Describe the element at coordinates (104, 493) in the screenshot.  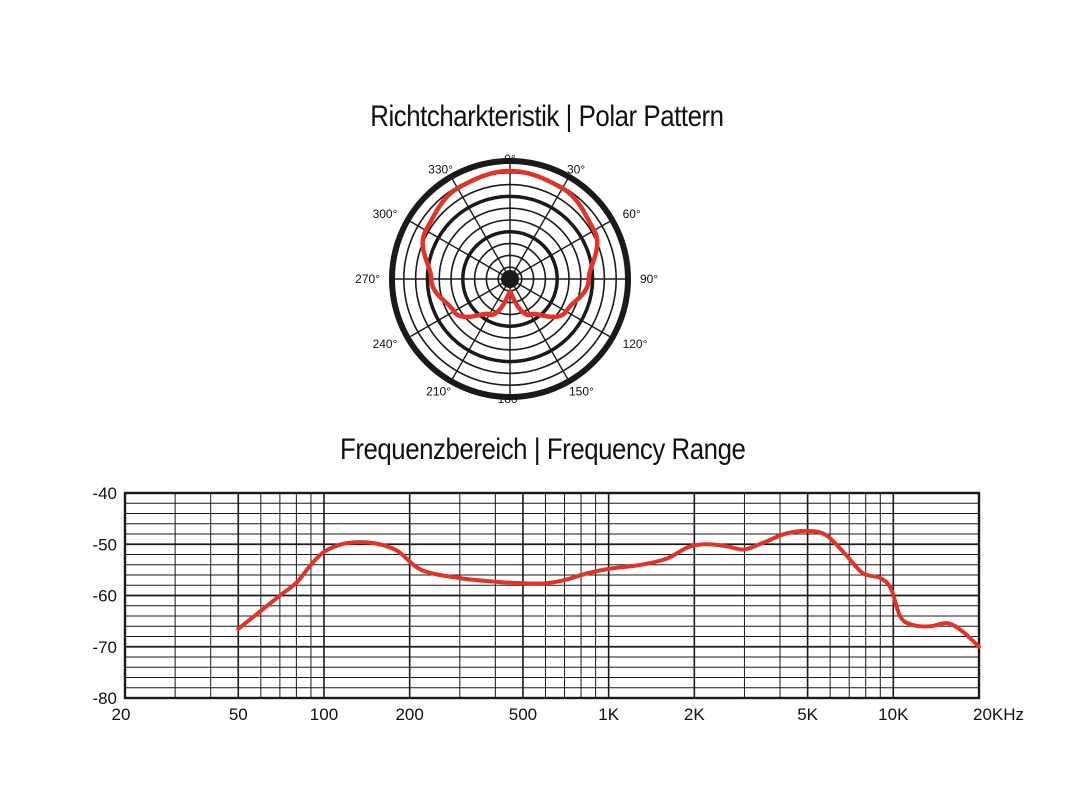
I see `frequency-y-tick-label: -40` at that location.